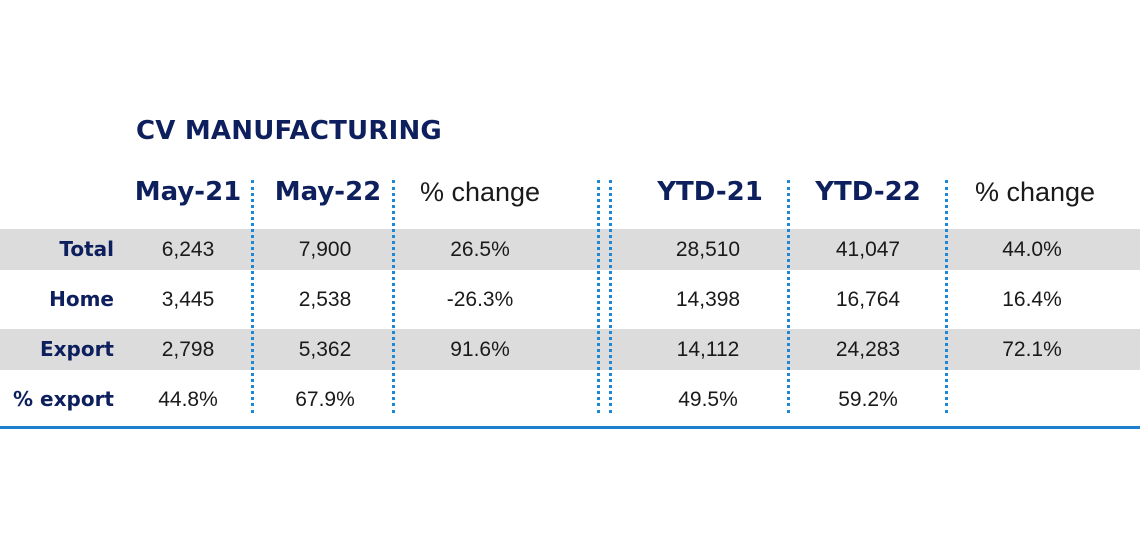  I want to click on row-label: Total, so click(86, 249).